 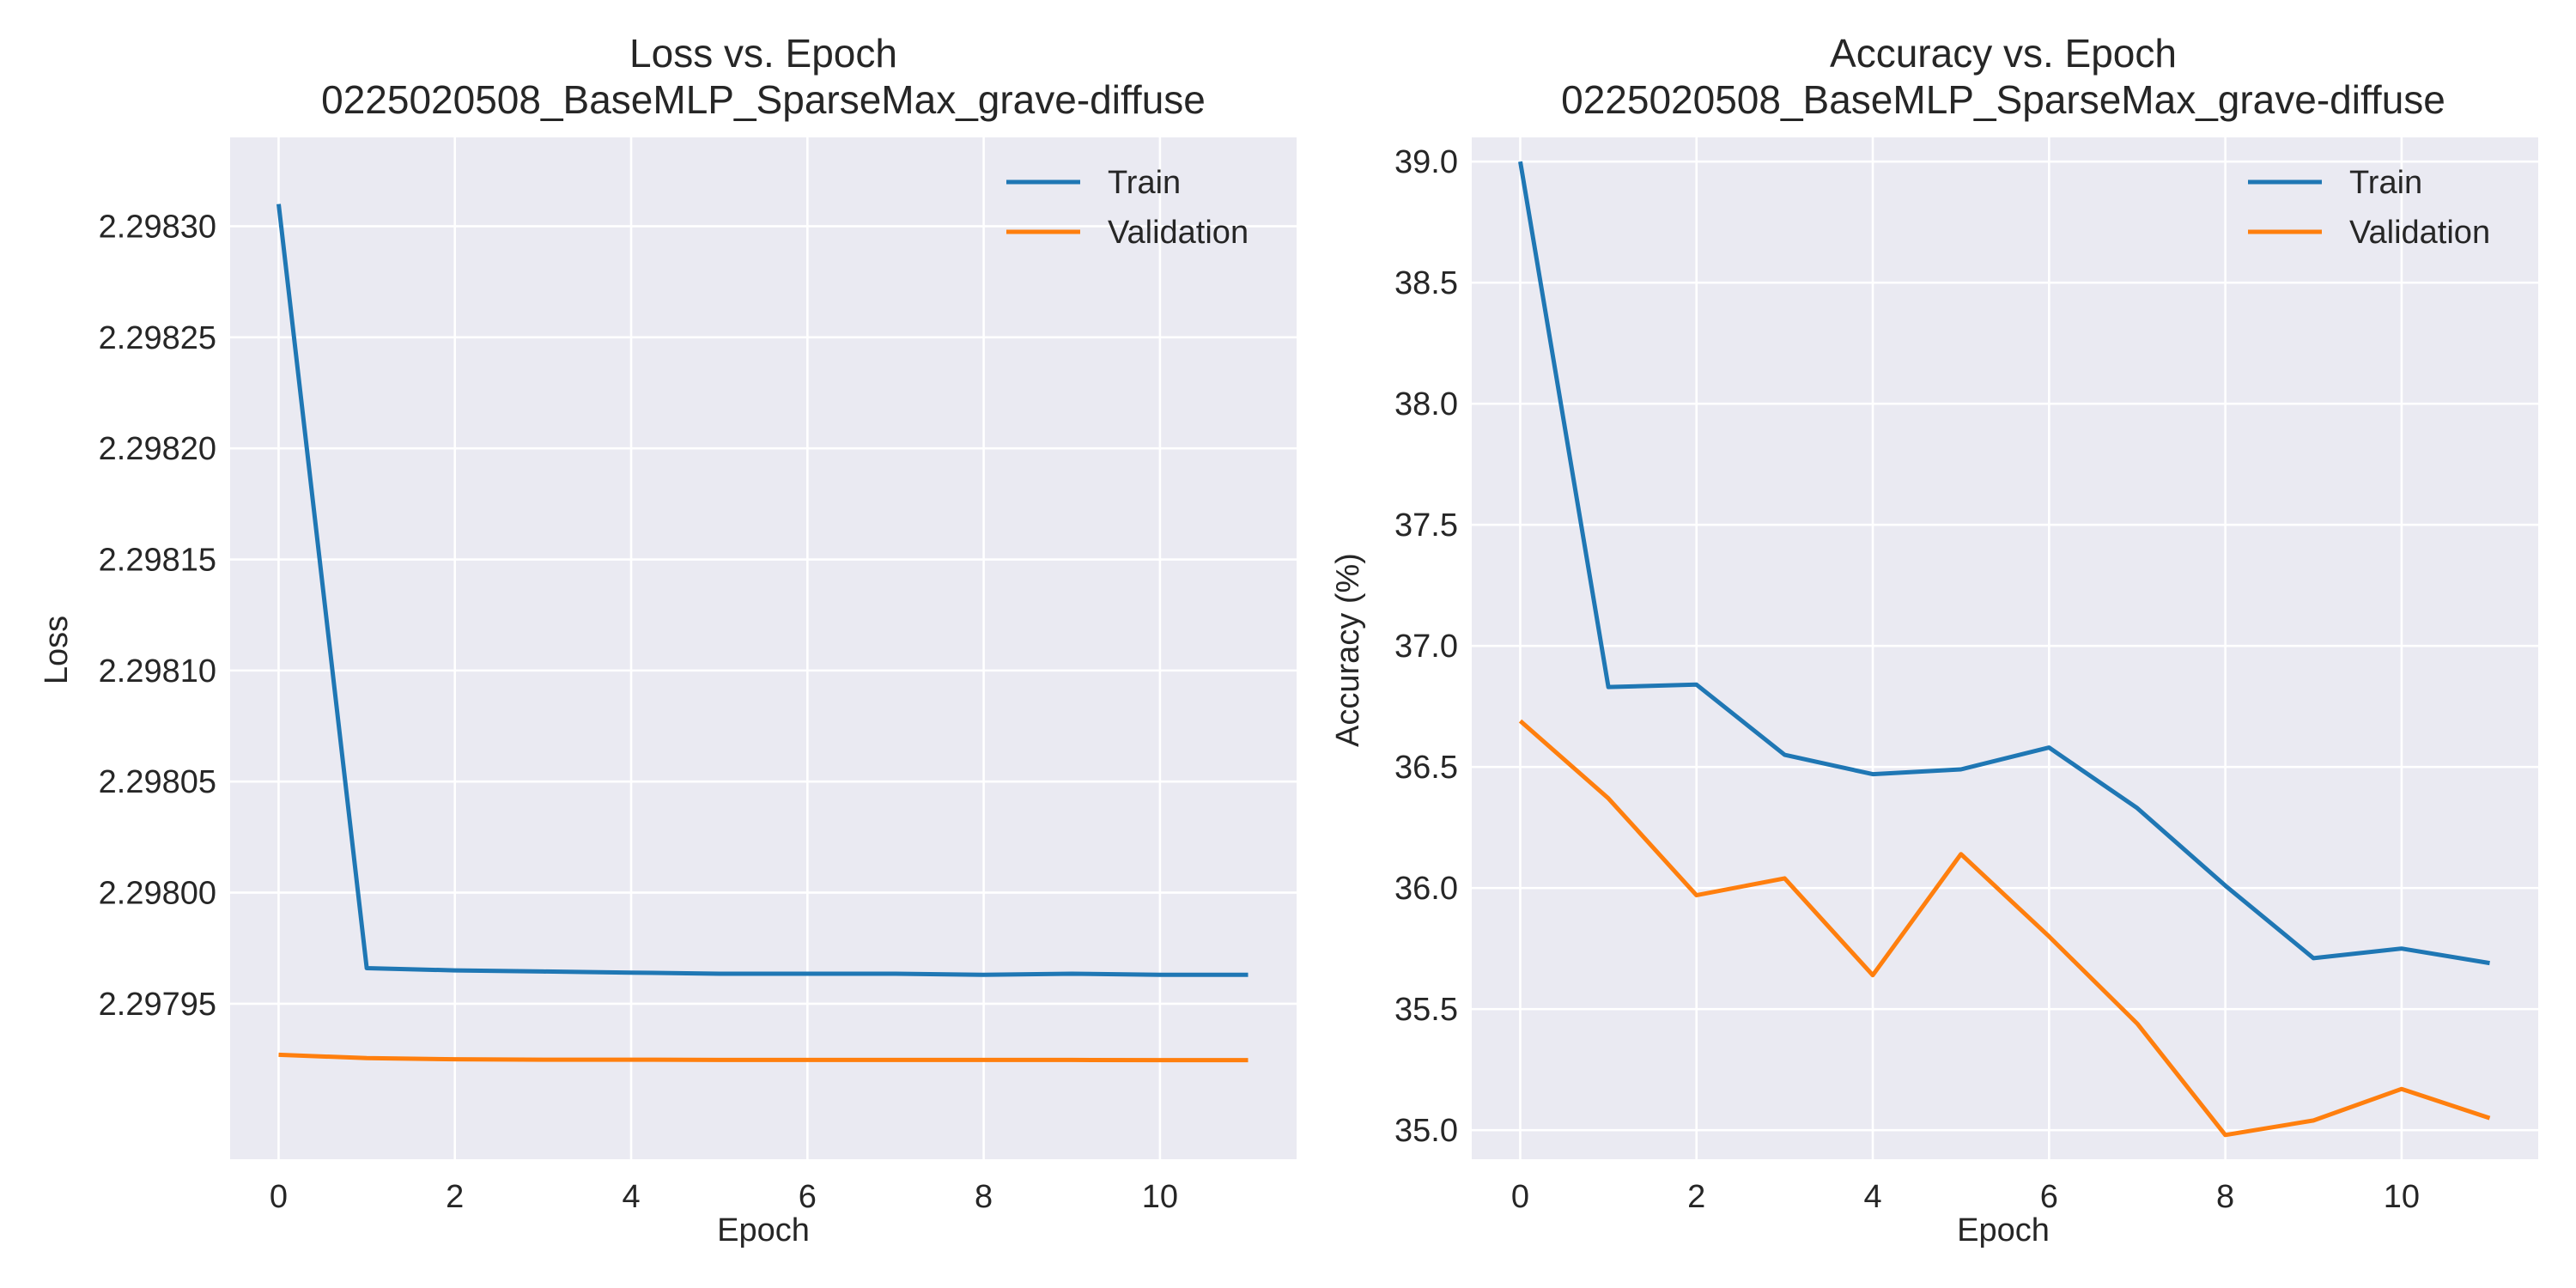 I want to click on accuracy-x-tick-label: 8, so click(x=2225, y=1197).